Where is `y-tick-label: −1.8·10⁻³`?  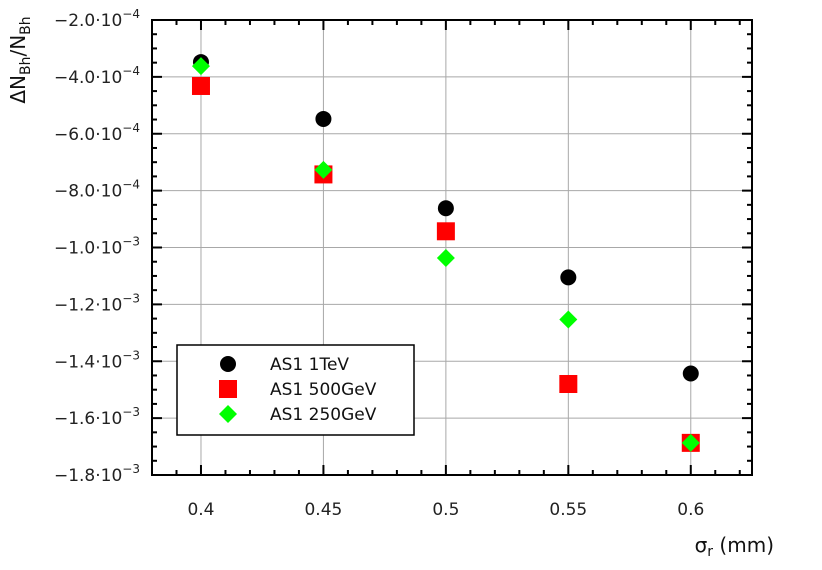 y-tick-label: −1.8·10⁻³ is located at coordinates (97, 474).